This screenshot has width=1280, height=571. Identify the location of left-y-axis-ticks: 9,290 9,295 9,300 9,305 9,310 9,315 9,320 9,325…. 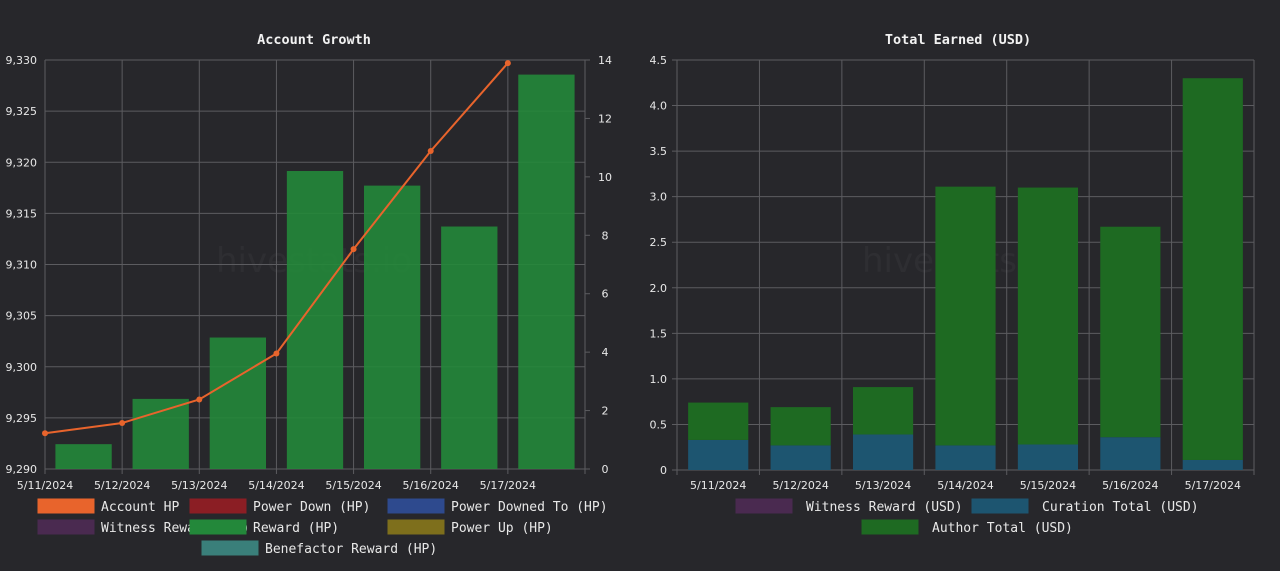
(22, 265).